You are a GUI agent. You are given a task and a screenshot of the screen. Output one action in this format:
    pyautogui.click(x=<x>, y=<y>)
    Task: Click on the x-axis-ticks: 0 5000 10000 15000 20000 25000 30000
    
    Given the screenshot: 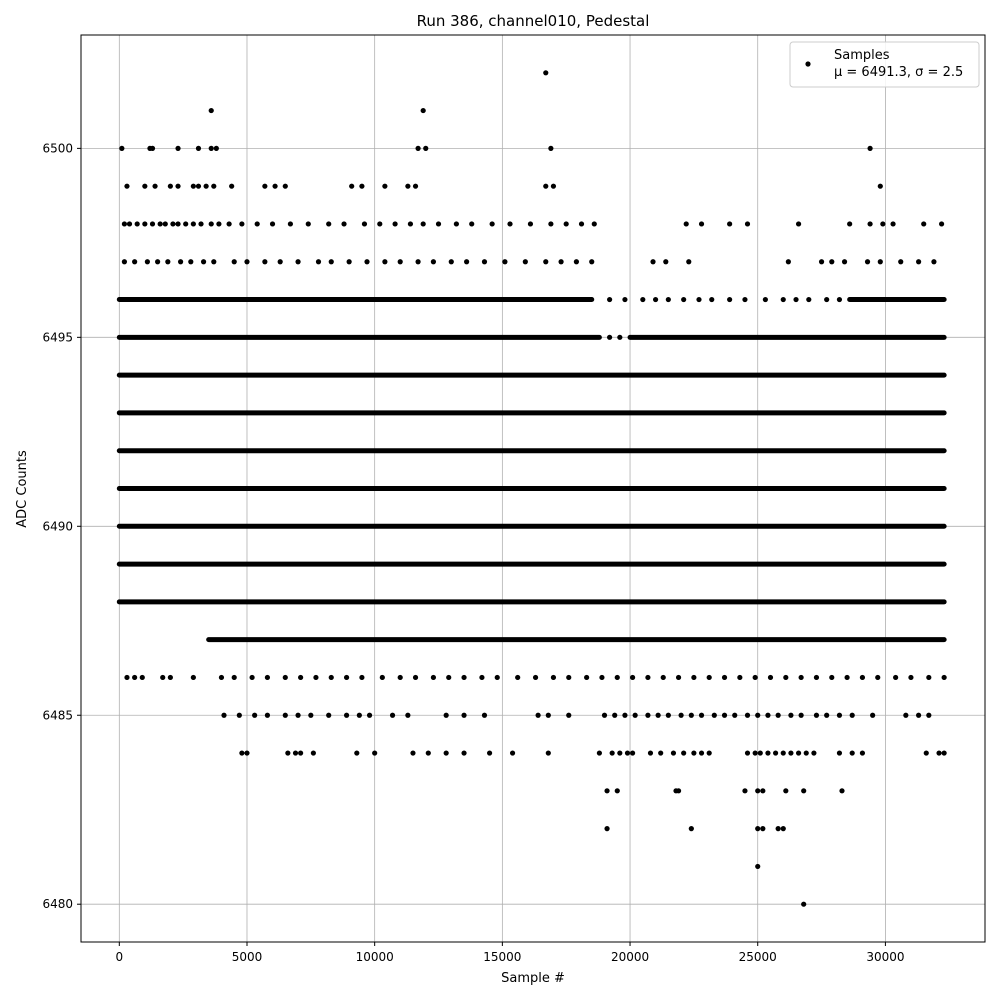 What is the action you would take?
    pyautogui.click(x=510, y=953)
    